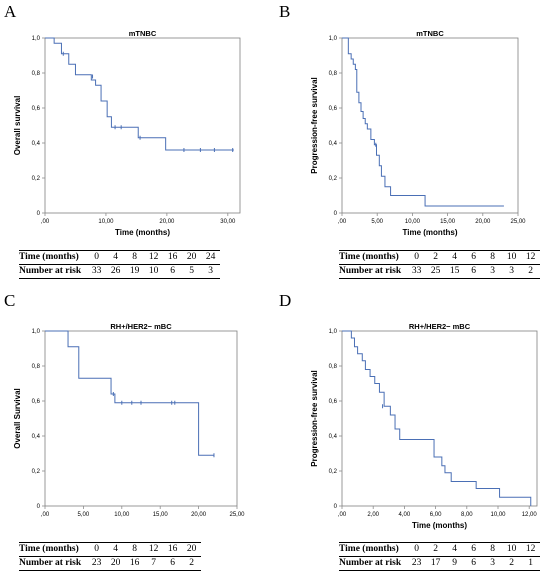  What do you see at coordinates (192, 257) in the screenshot?
I see `risk-time-cell: 20` at bounding box center [192, 257].